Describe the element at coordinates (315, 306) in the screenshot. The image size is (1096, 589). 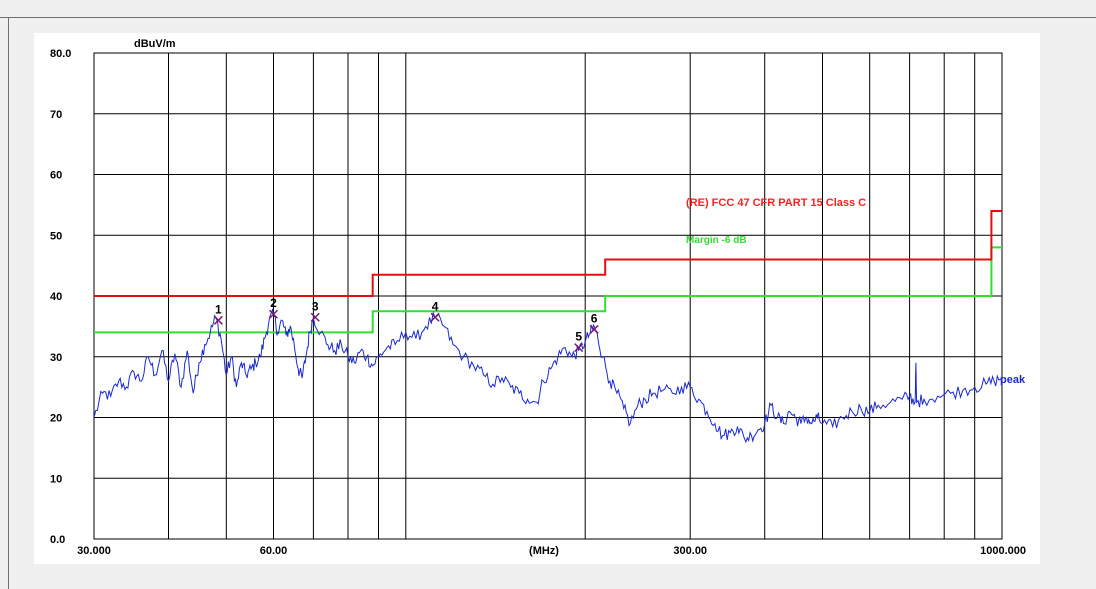
I see `marker-label: 3` at that location.